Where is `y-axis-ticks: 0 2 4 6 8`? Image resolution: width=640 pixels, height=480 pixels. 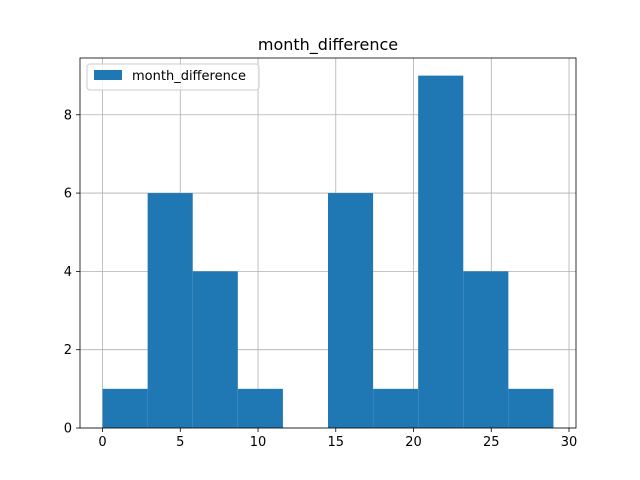
y-axis-ticks: 0 2 4 6 8 is located at coordinates (72, 272).